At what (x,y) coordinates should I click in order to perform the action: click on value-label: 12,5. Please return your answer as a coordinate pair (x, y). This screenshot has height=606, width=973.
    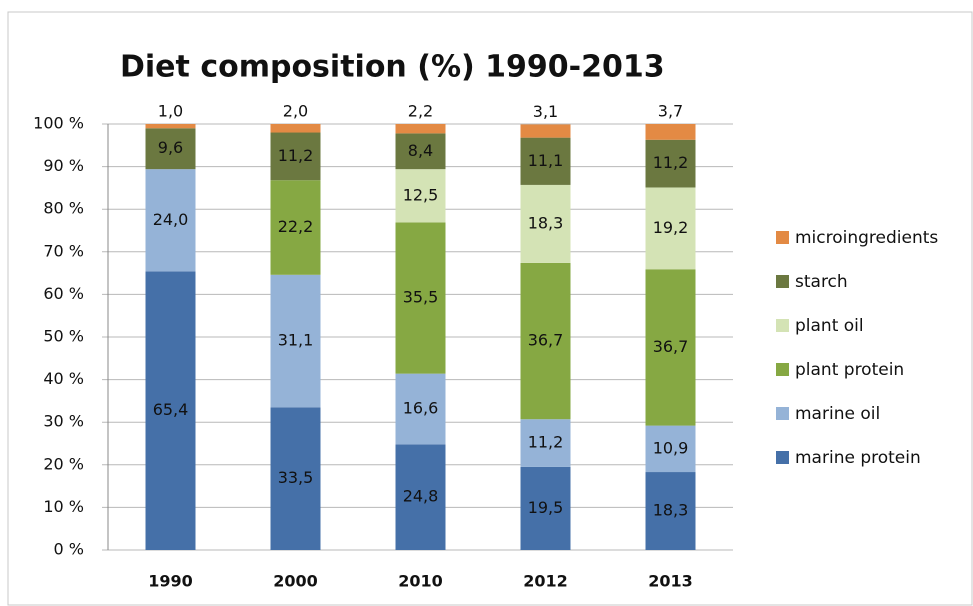
    Looking at the image, I should click on (421, 194).